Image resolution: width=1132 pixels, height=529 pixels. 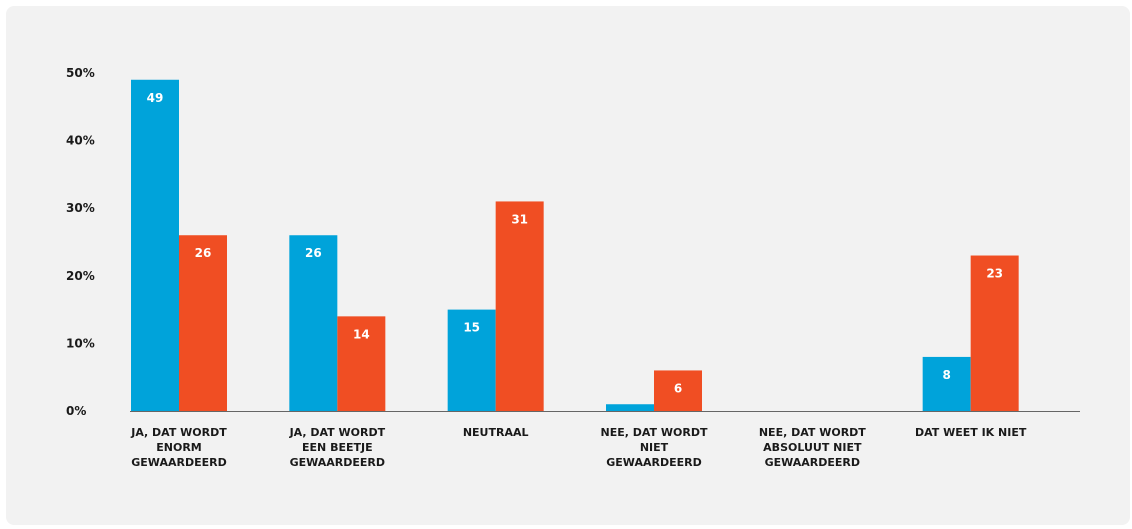 I want to click on category-label: NEUTRAAL, so click(x=496, y=432).